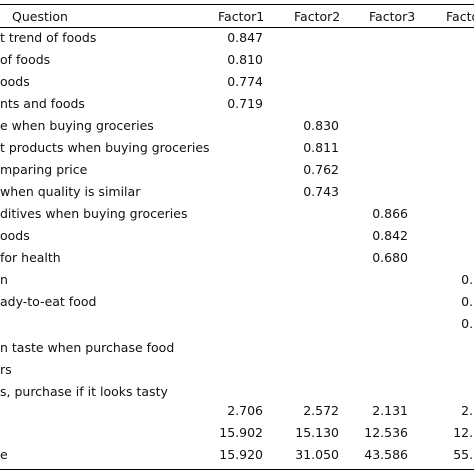  Describe the element at coordinates (237, 469) in the screenshot. I see `bottom-rule` at that location.